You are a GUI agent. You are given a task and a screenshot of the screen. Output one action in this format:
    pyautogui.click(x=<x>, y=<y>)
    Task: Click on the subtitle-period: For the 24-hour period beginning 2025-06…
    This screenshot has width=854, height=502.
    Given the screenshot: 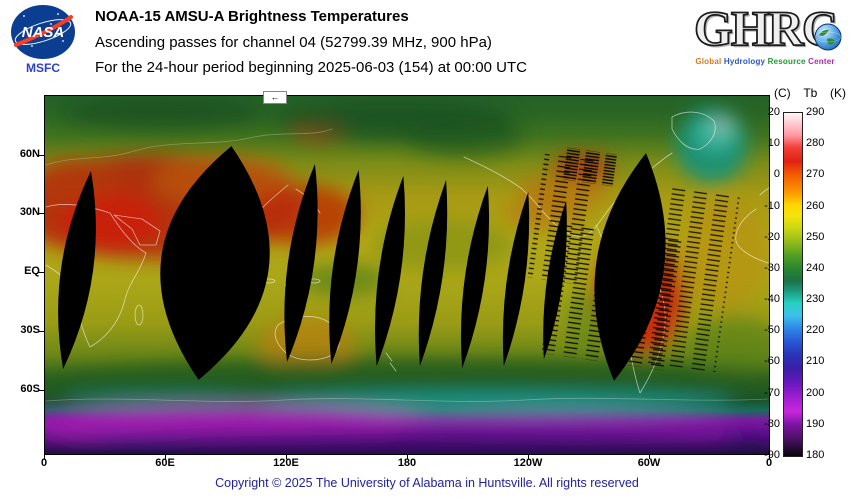 What is the action you would take?
    pyautogui.click(x=311, y=67)
    